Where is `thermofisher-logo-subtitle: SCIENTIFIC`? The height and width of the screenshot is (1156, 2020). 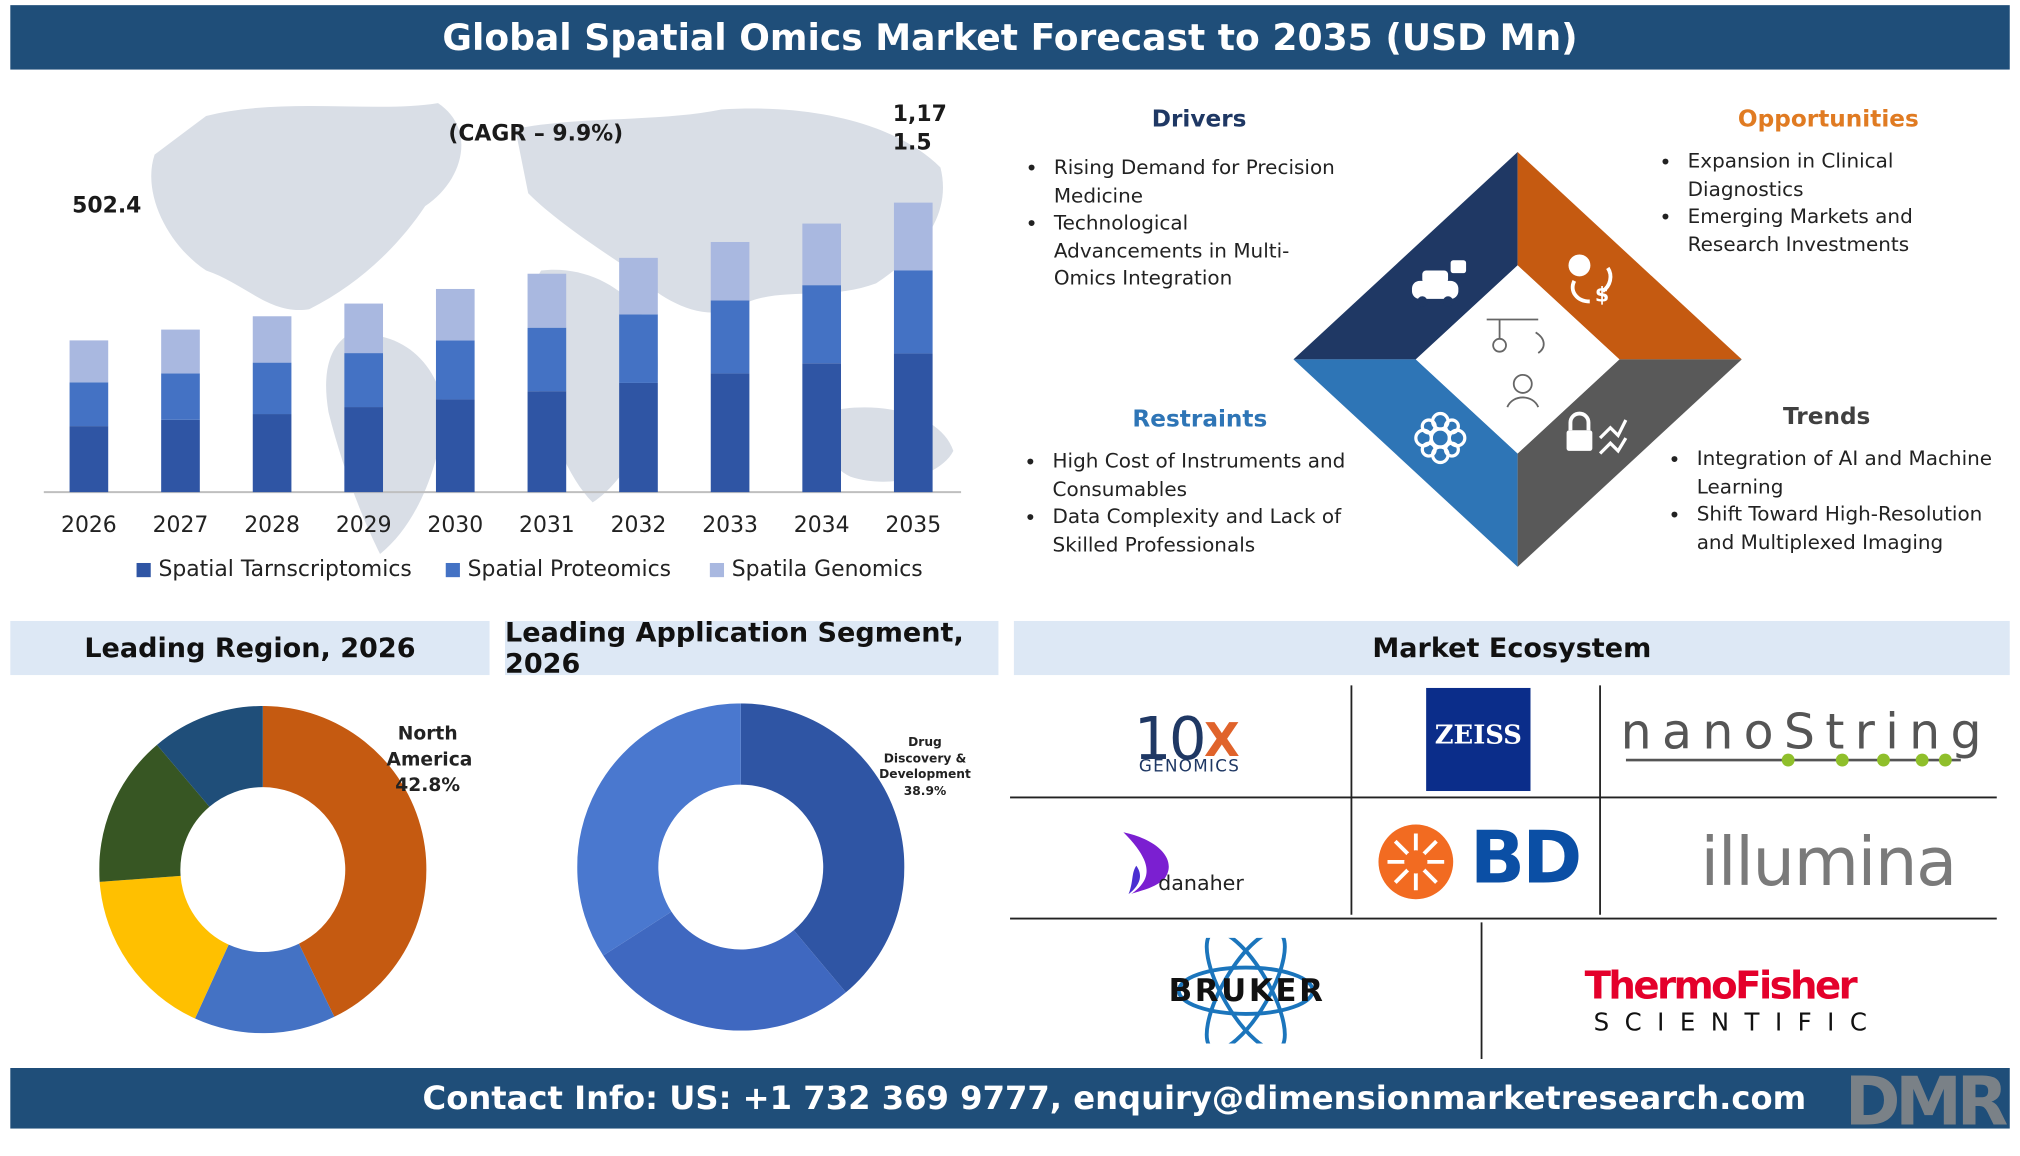
thermofisher-logo-subtitle: SCIENTIFIC is located at coordinates (1738, 1023).